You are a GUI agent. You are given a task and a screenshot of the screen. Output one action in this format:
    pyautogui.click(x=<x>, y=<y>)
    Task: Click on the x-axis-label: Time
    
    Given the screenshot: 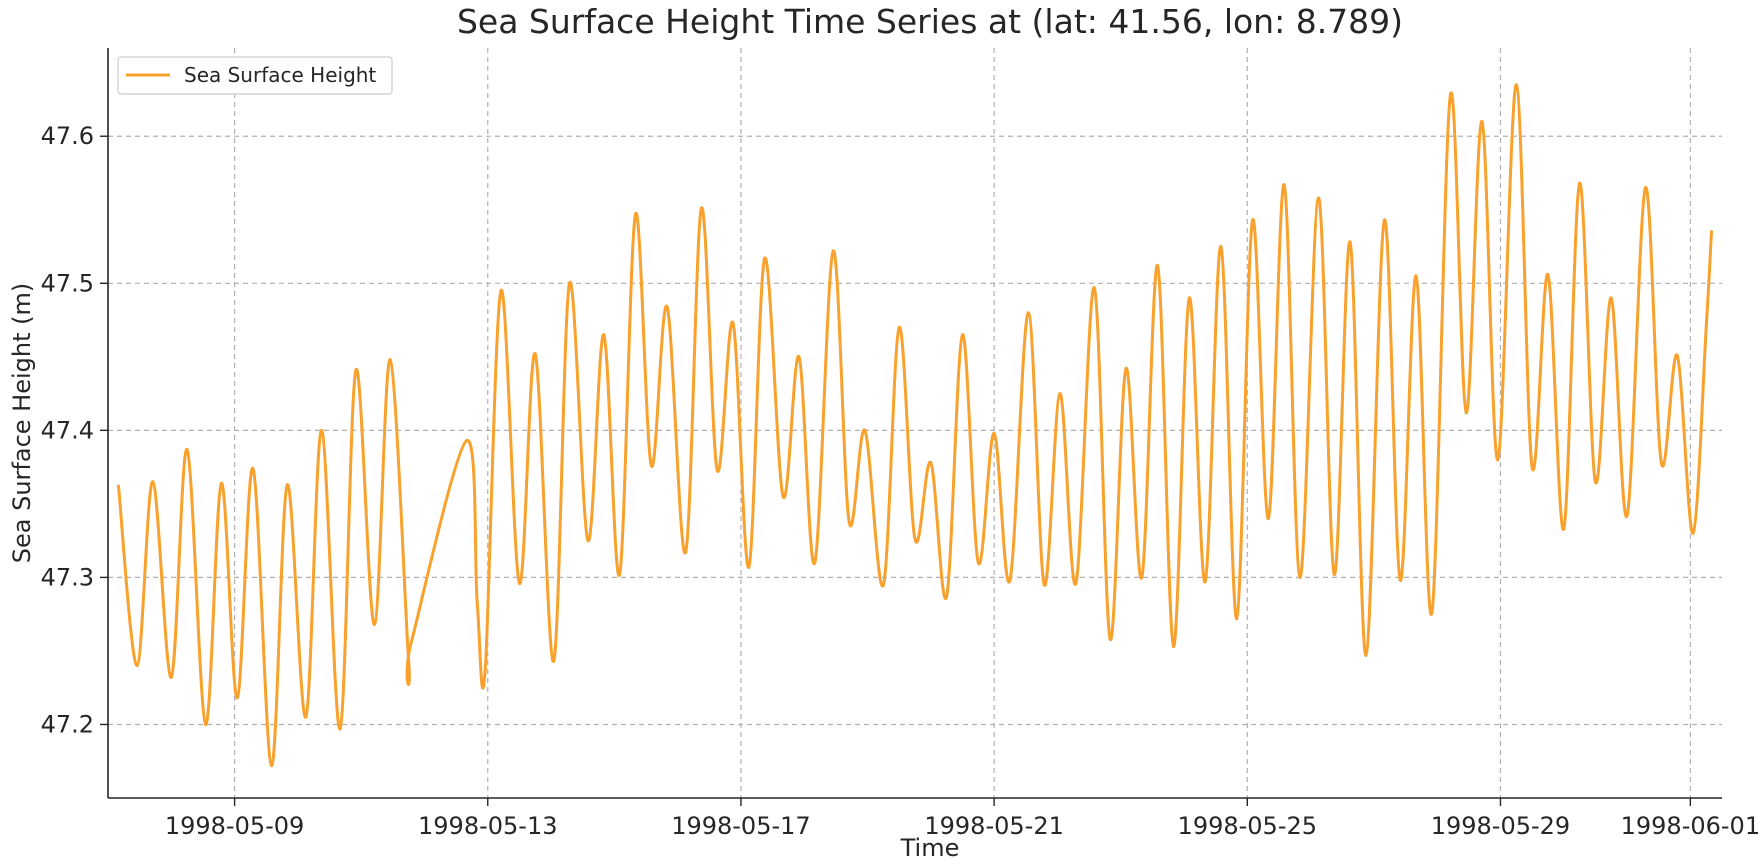 What is the action you would take?
    pyautogui.click(x=930, y=848)
    